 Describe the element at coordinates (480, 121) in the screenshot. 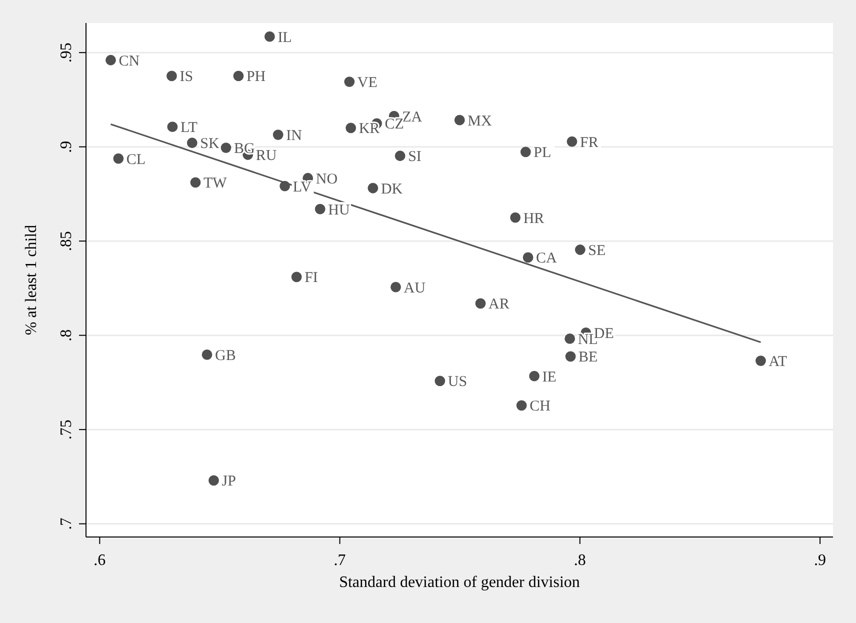

I see `data-label: MX` at that location.